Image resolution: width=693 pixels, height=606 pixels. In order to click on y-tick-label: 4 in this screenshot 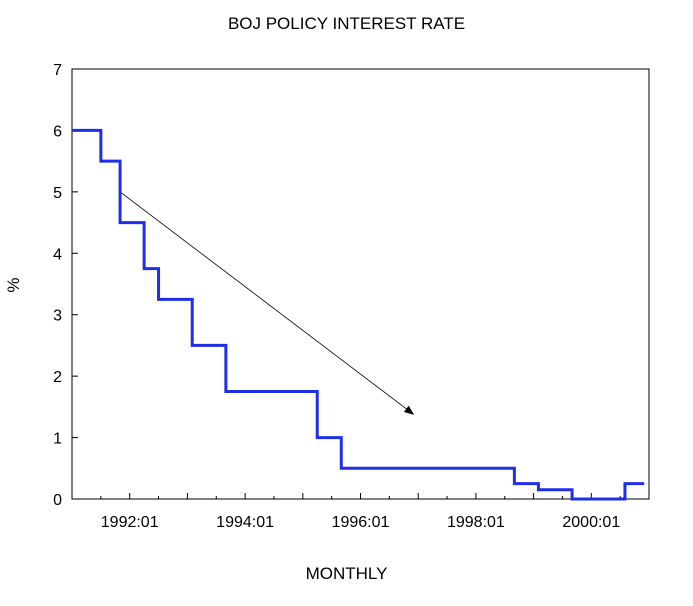, I will do `click(57, 254)`.